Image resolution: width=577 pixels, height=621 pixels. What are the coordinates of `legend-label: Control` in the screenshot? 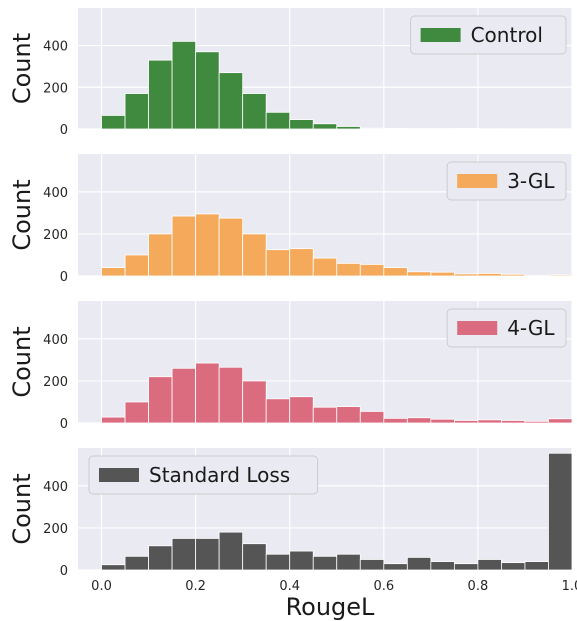 It's located at (507, 35).